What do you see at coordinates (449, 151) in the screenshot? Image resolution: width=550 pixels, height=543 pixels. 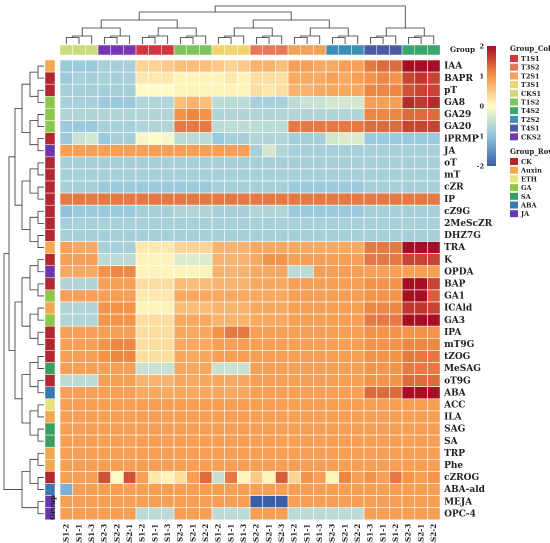 I see `row-label: JA` at bounding box center [449, 151].